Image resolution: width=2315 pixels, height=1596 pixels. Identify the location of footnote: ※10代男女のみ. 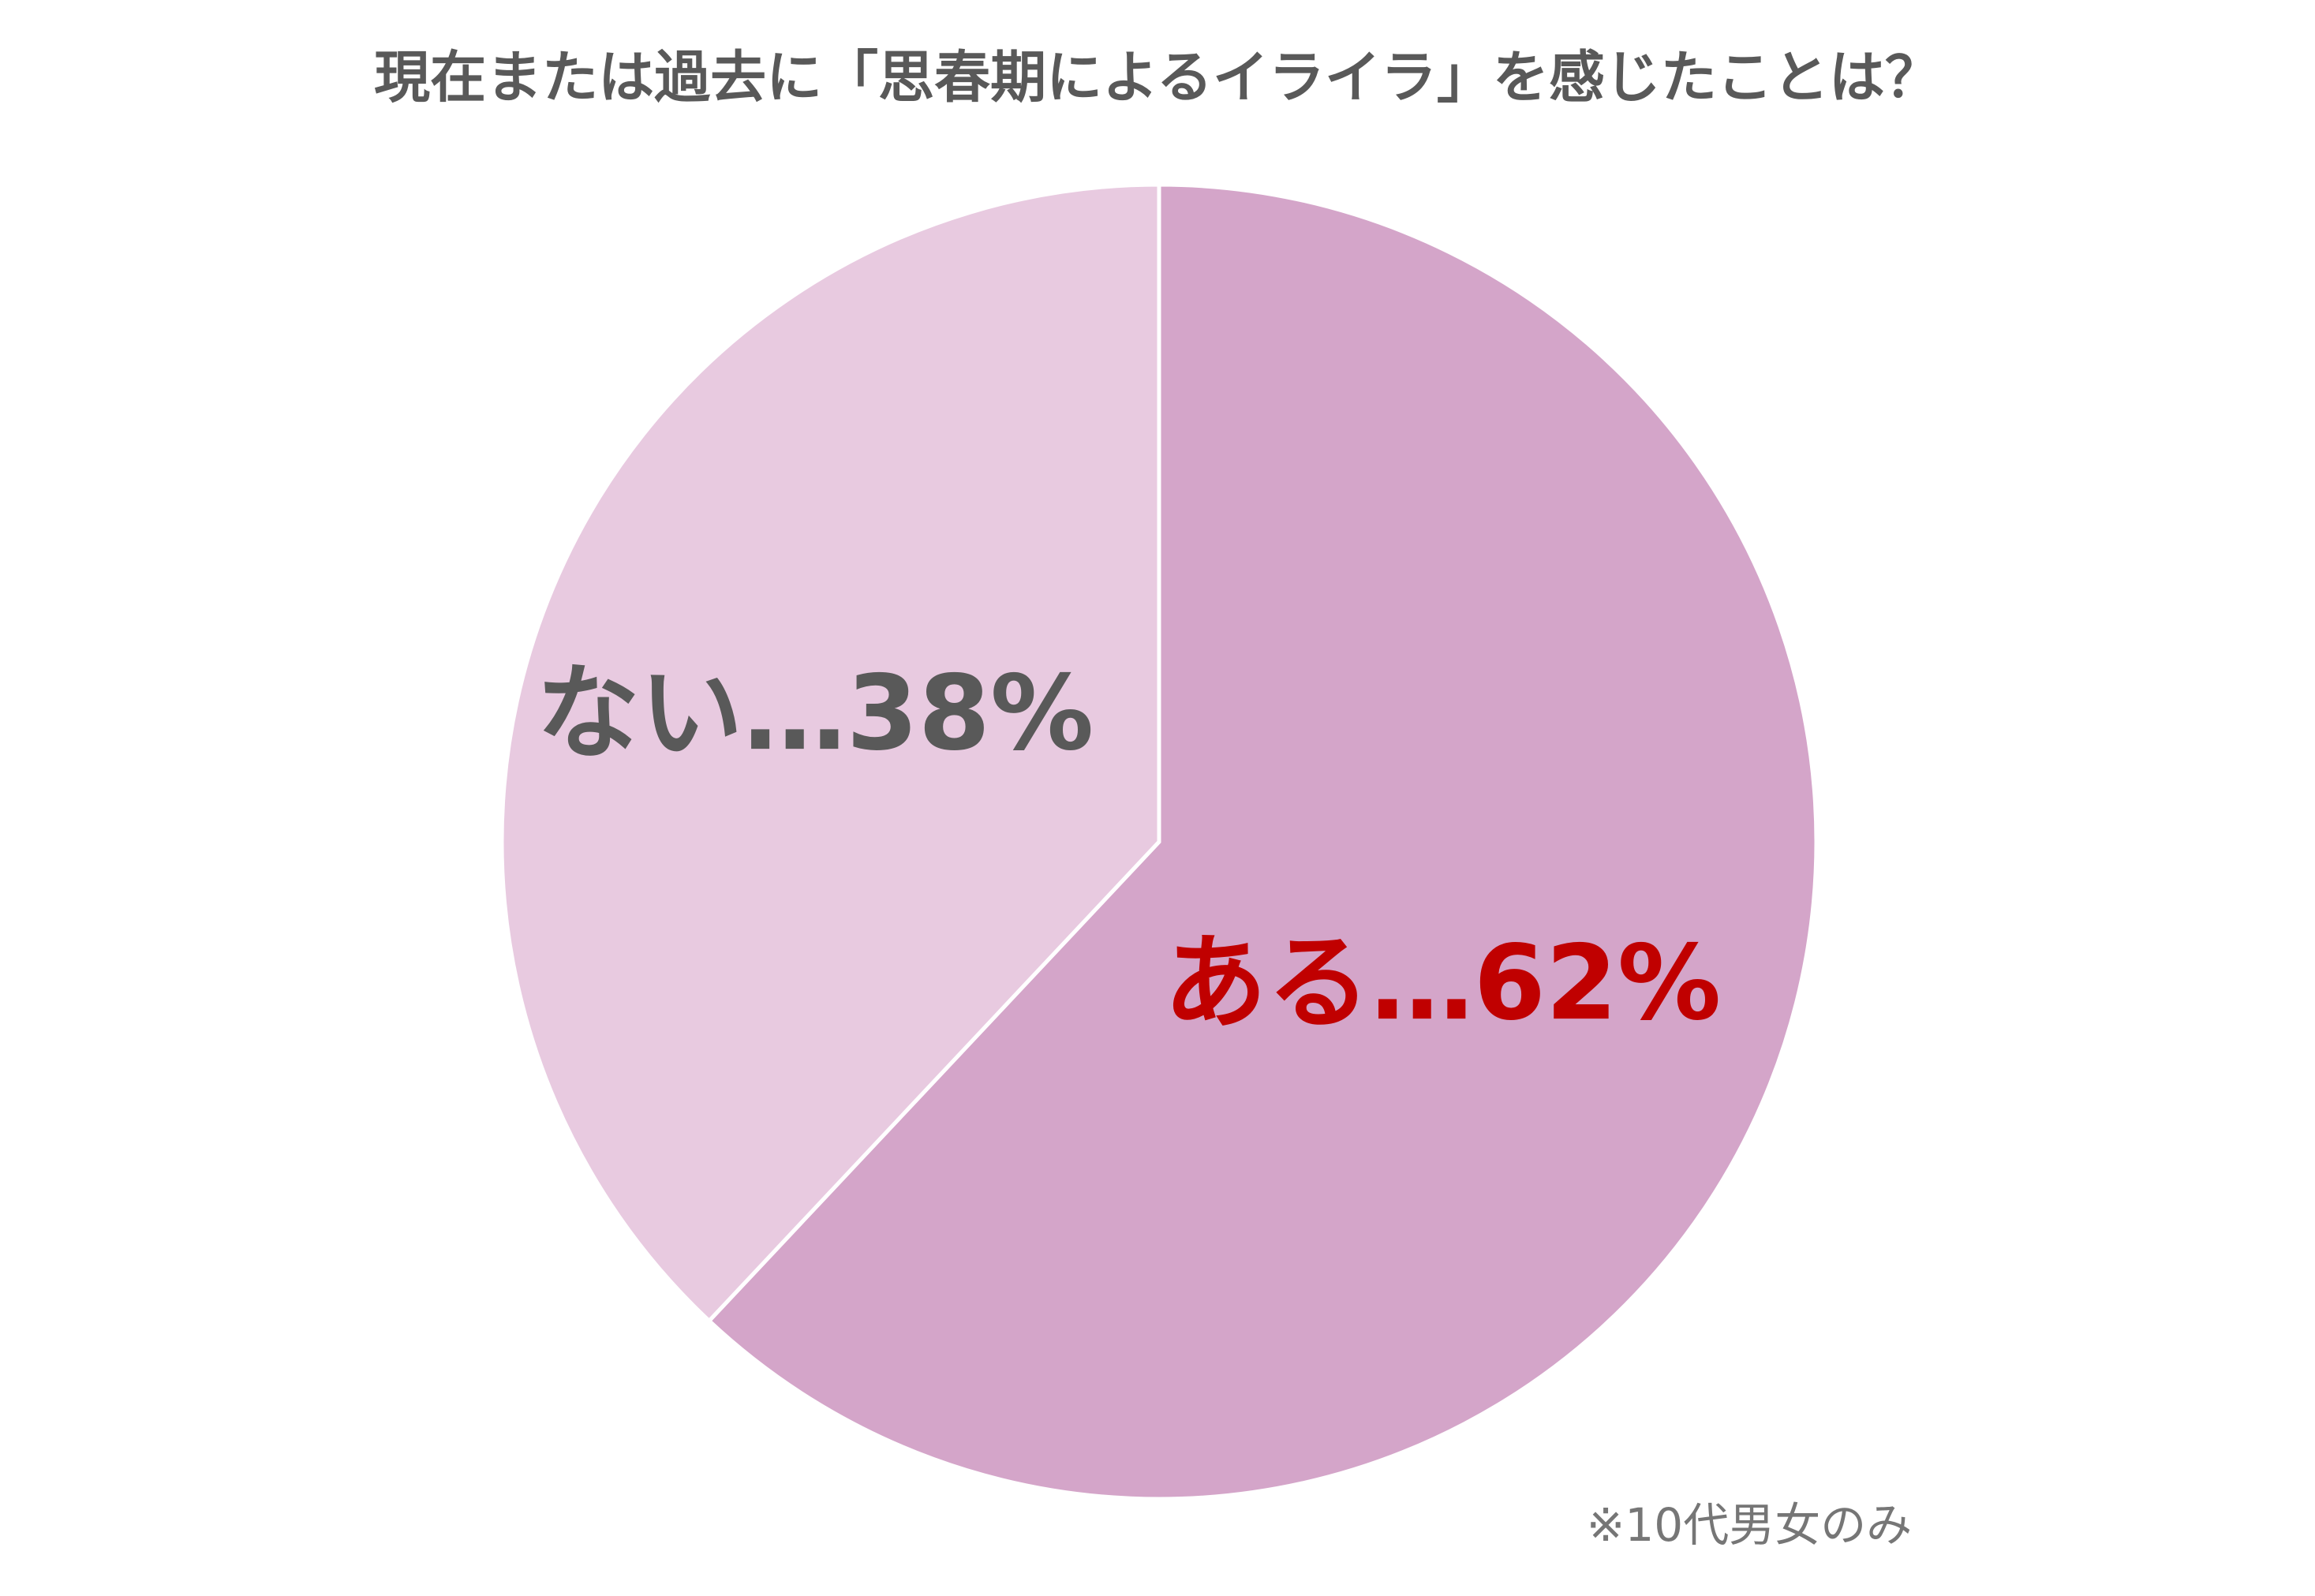
(1749, 1525).